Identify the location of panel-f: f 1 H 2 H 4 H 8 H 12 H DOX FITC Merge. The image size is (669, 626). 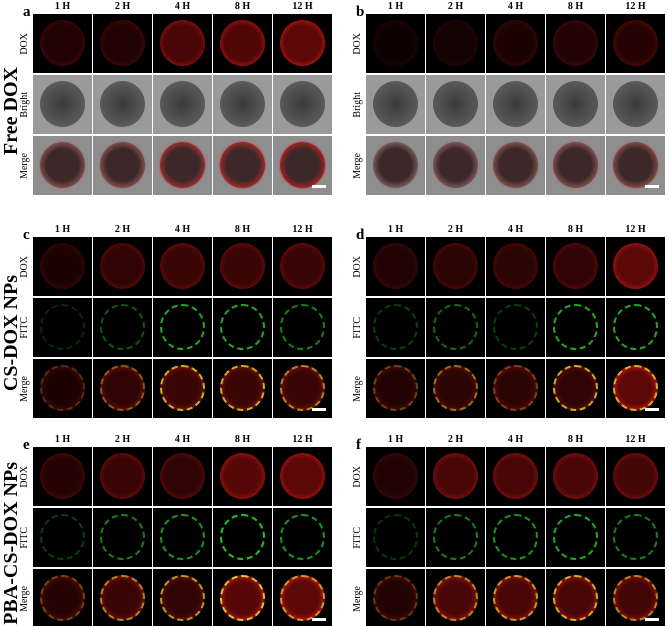
(509, 530).